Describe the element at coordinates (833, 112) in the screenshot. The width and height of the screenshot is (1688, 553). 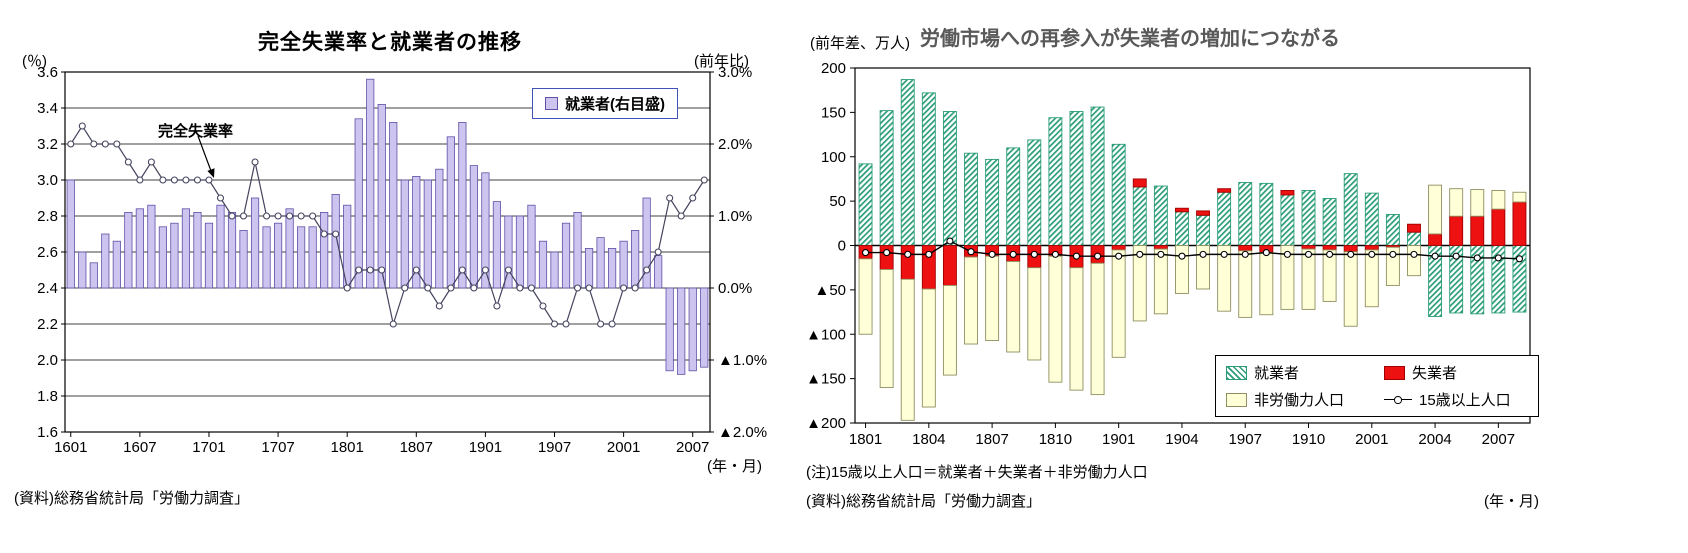
I see `svg-text: 150` at that location.